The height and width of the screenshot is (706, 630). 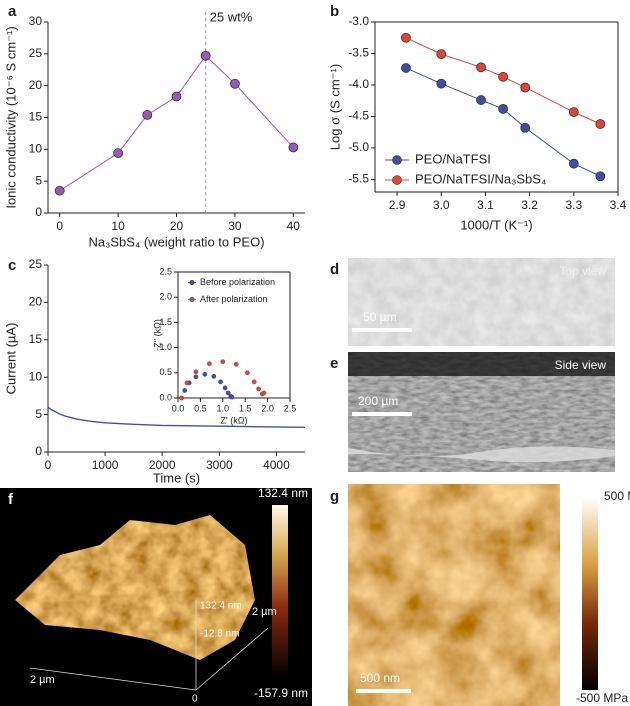 What do you see at coordinates (454, 595) in the screenshot?
I see `afm-modulus-map` at bounding box center [454, 595].